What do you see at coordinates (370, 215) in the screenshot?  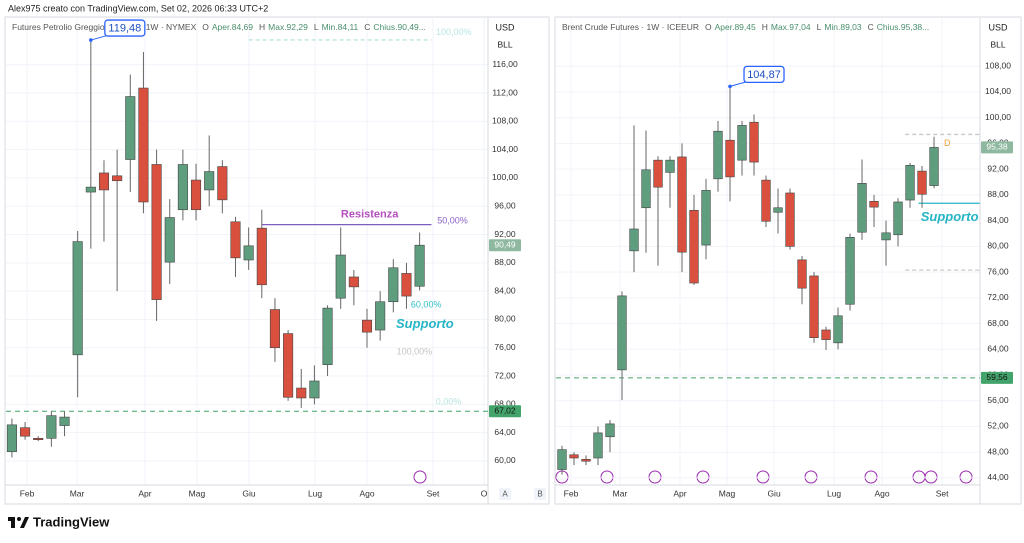 I see `annotation: Resistenza` at bounding box center [370, 215].